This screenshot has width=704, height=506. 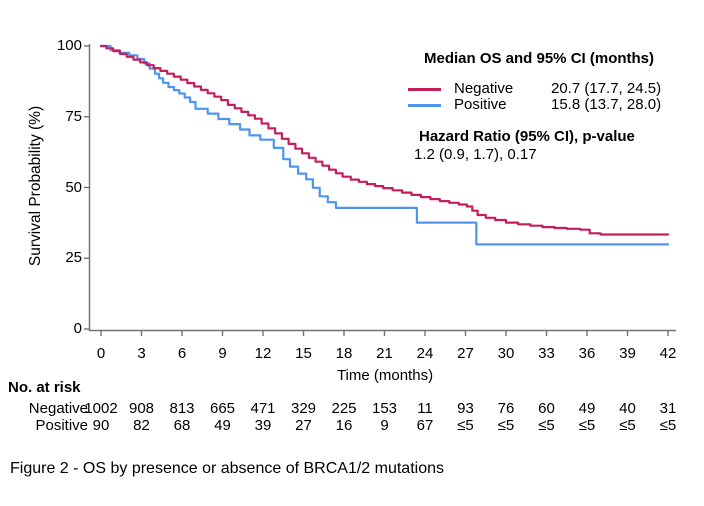 What do you see at coordinates (606, 88) in the screenshot?
I see `legend-median-value: 20.7 (17.7, 24.5)` at bounding box center [606, 88].